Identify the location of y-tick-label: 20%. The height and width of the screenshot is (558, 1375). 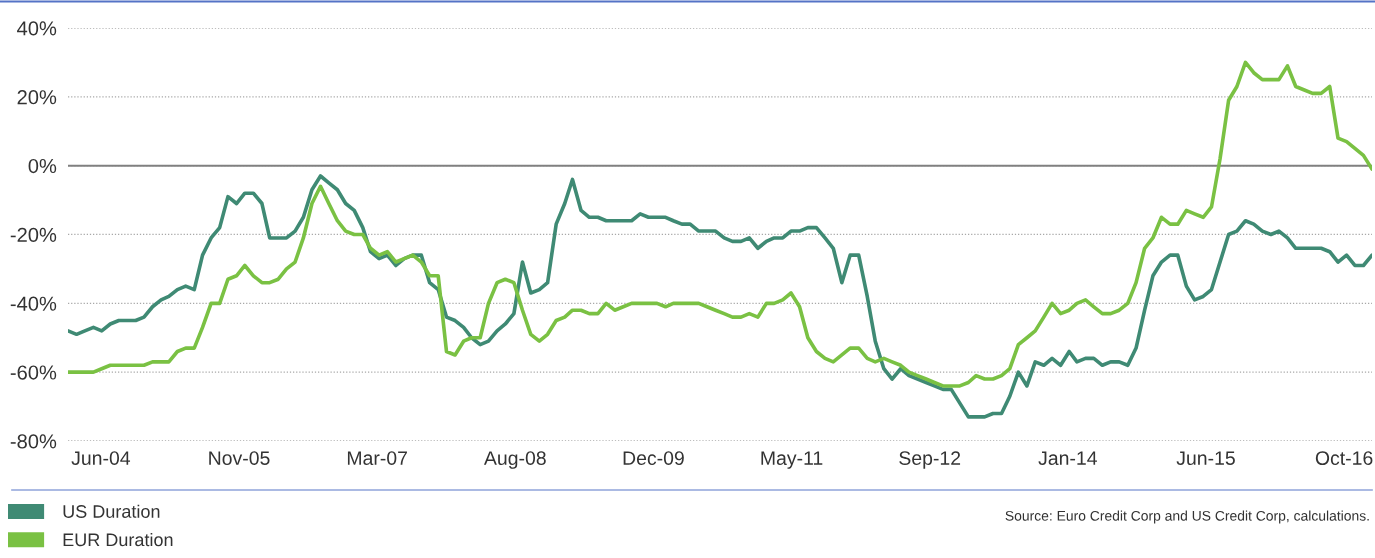
(37, 97).